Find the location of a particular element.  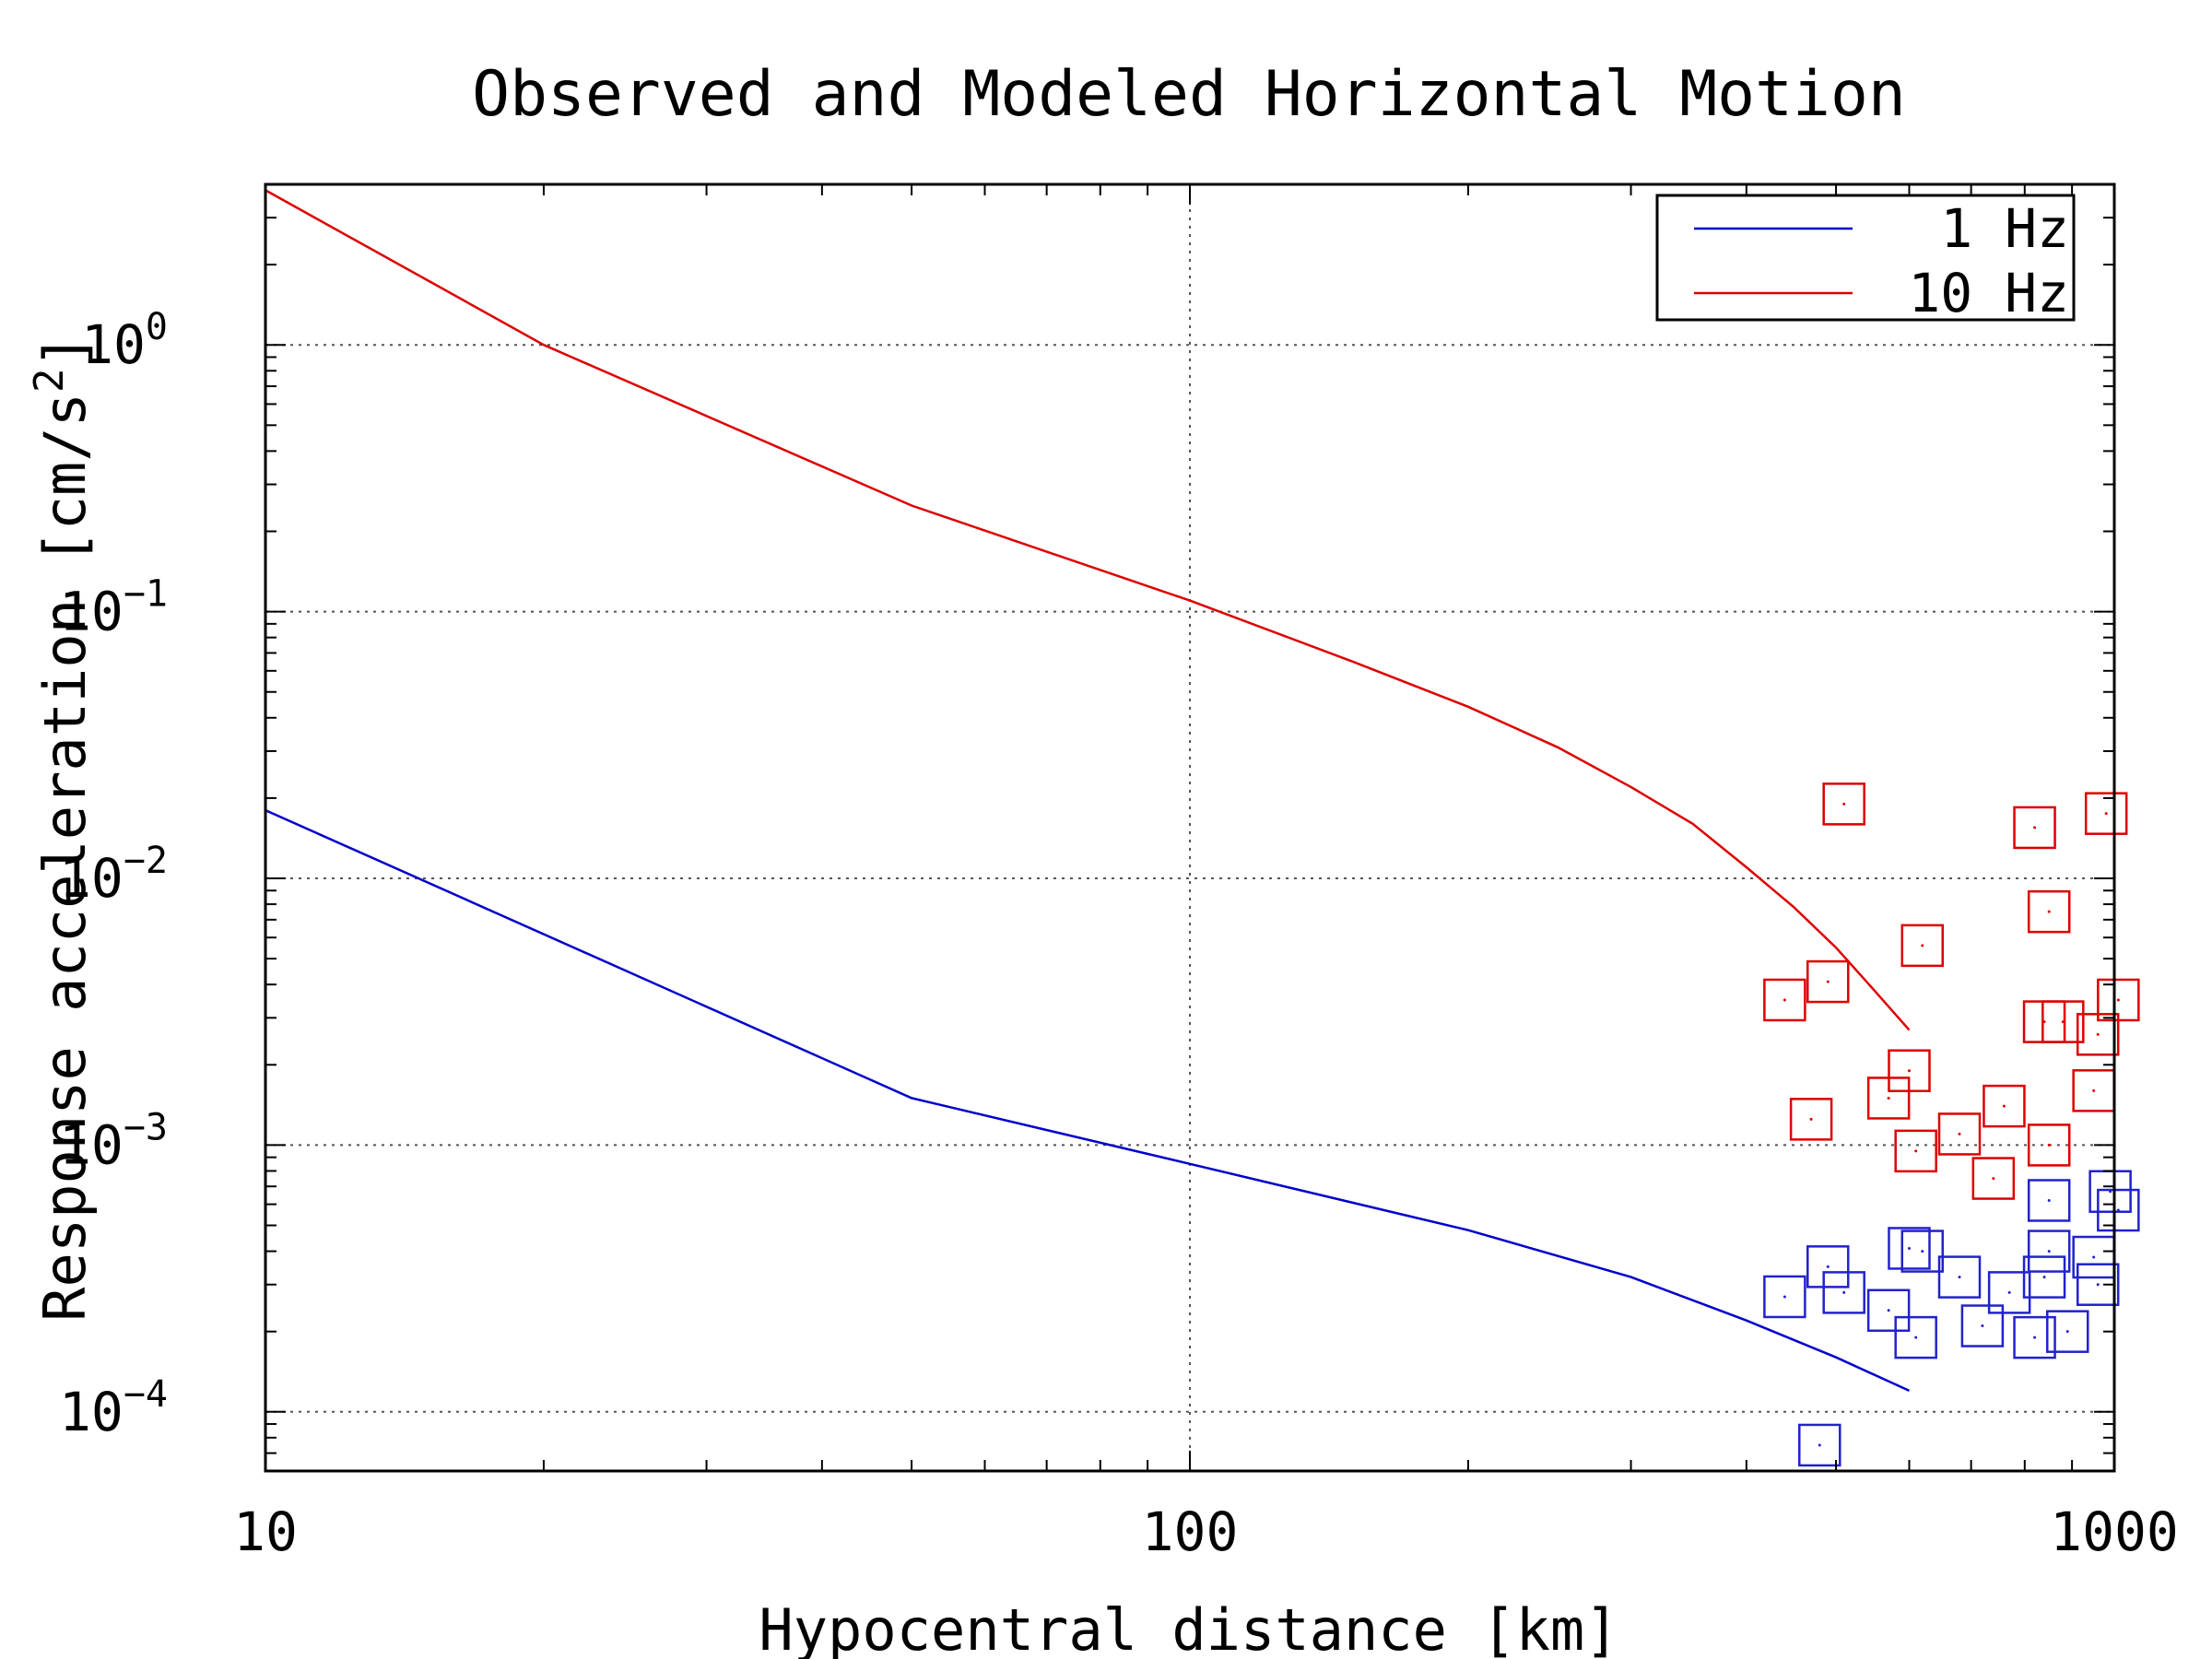

y-tick-label: 10⁻¹ is located at coordinates (113, 608).